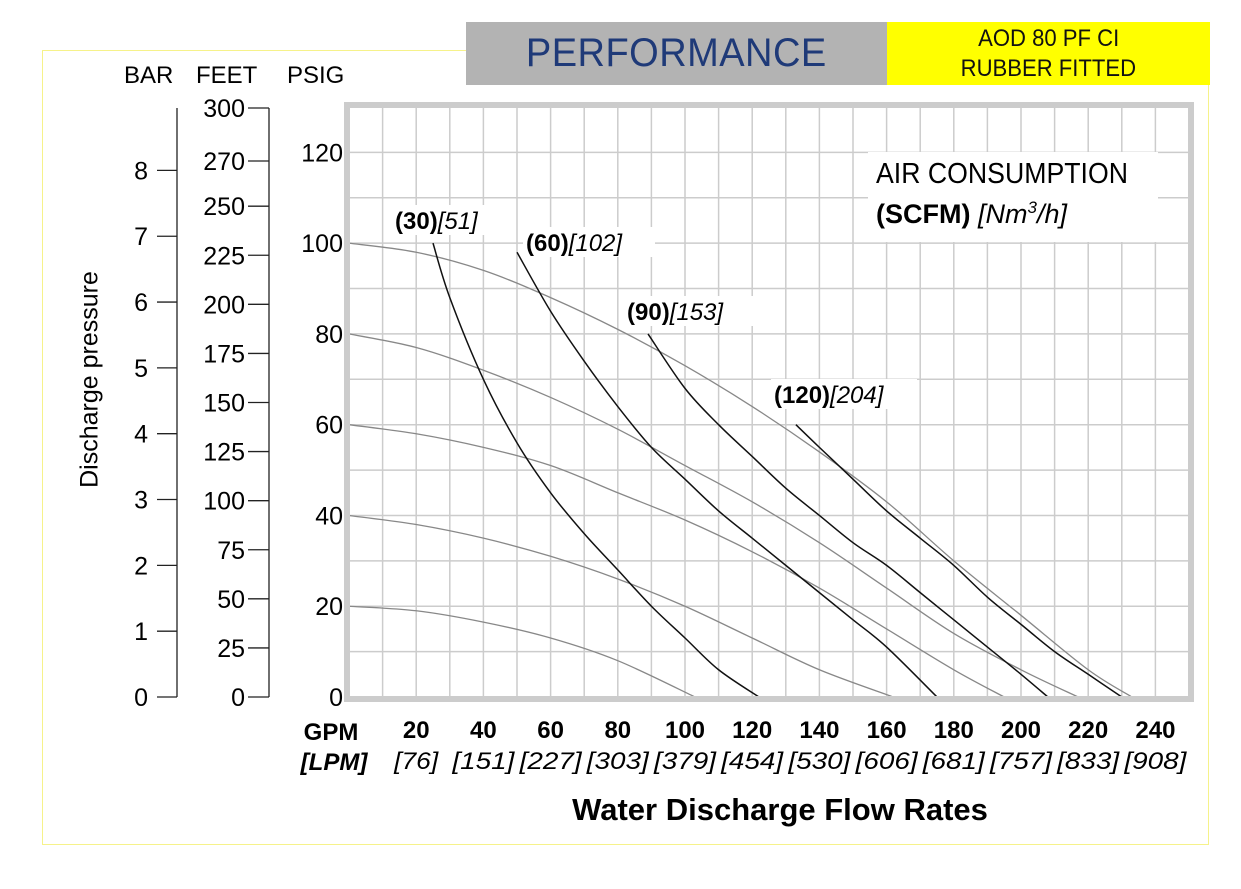 The height and width of the screenshot is (889, 1241). I want to click on air-label-90: (90)[153], so click(675, 312).